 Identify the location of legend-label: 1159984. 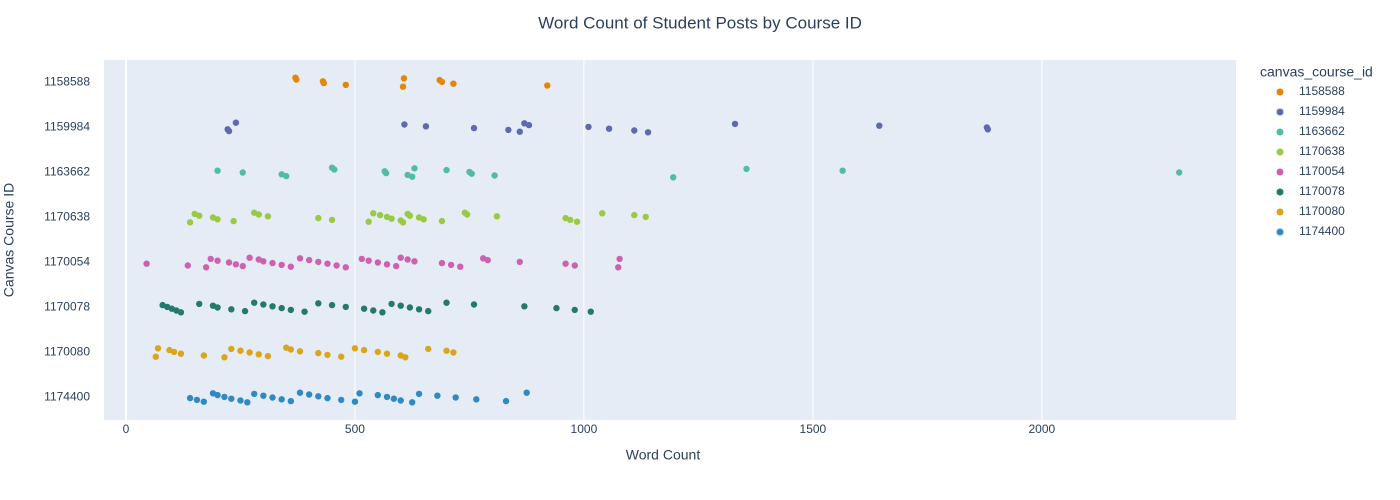
(1322, 111).